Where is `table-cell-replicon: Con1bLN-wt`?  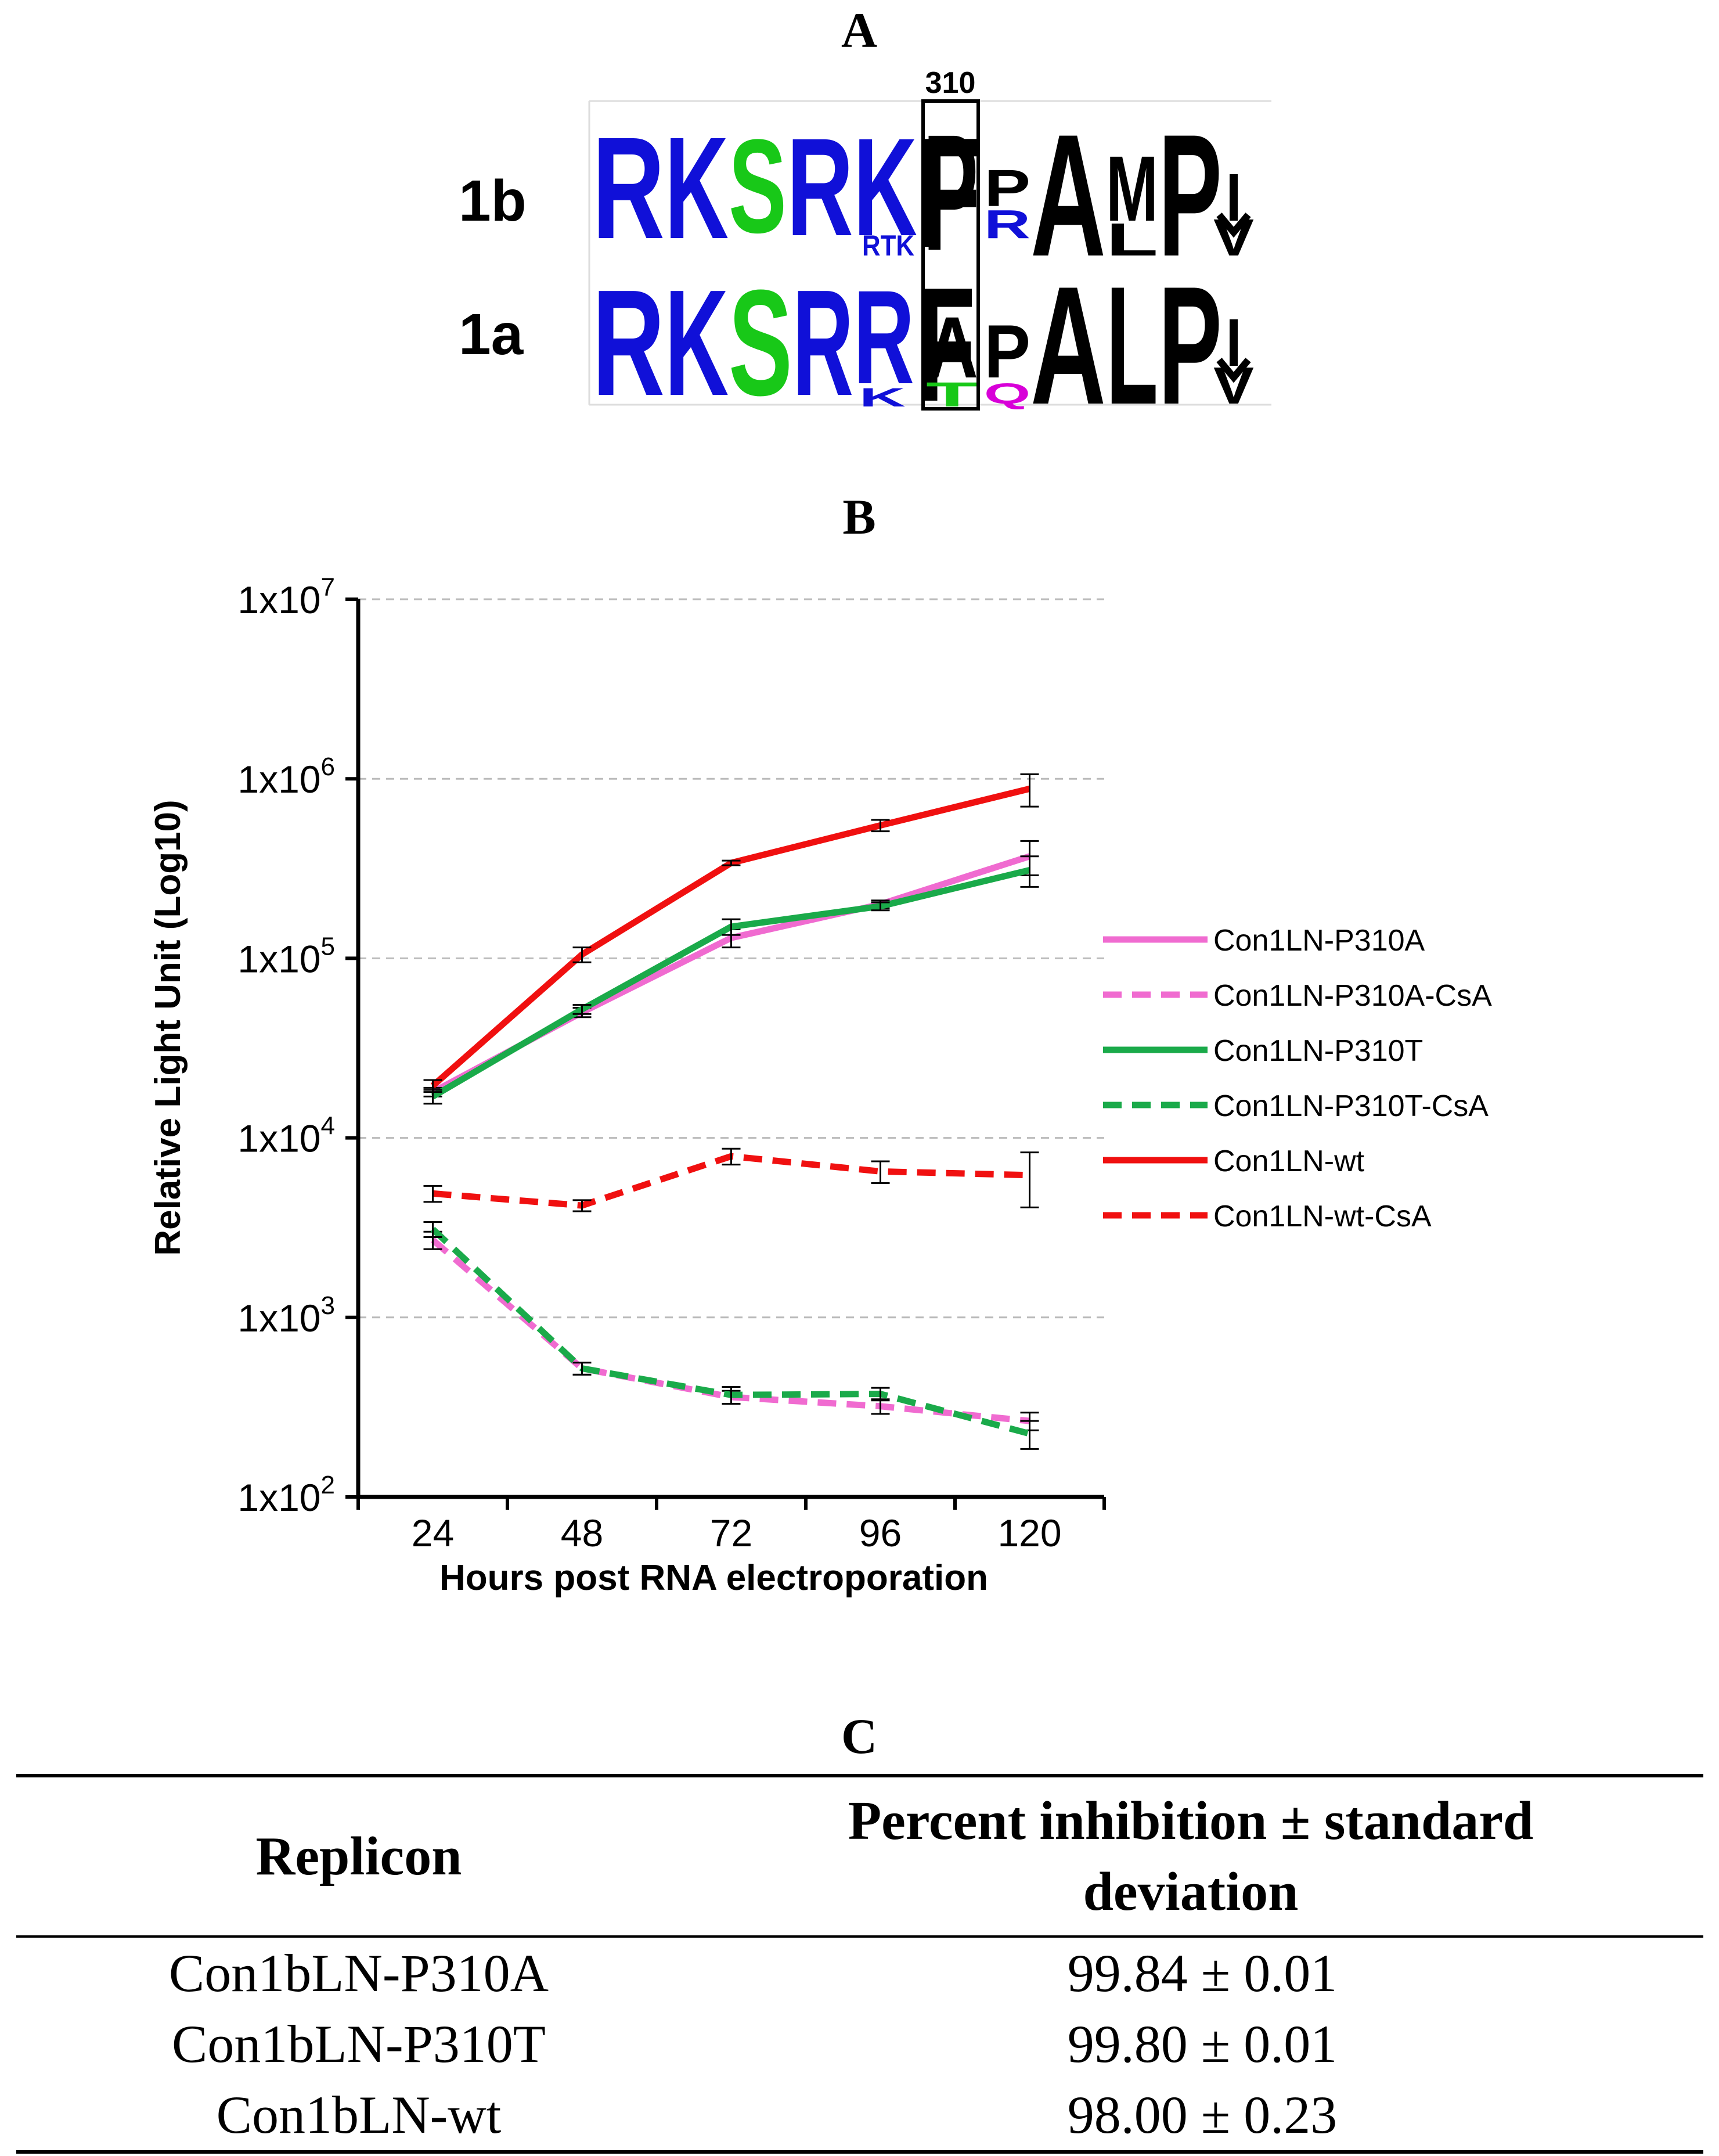
table-cell-replicon: Con1bLN-wt is located at coordinates (359, 2114).